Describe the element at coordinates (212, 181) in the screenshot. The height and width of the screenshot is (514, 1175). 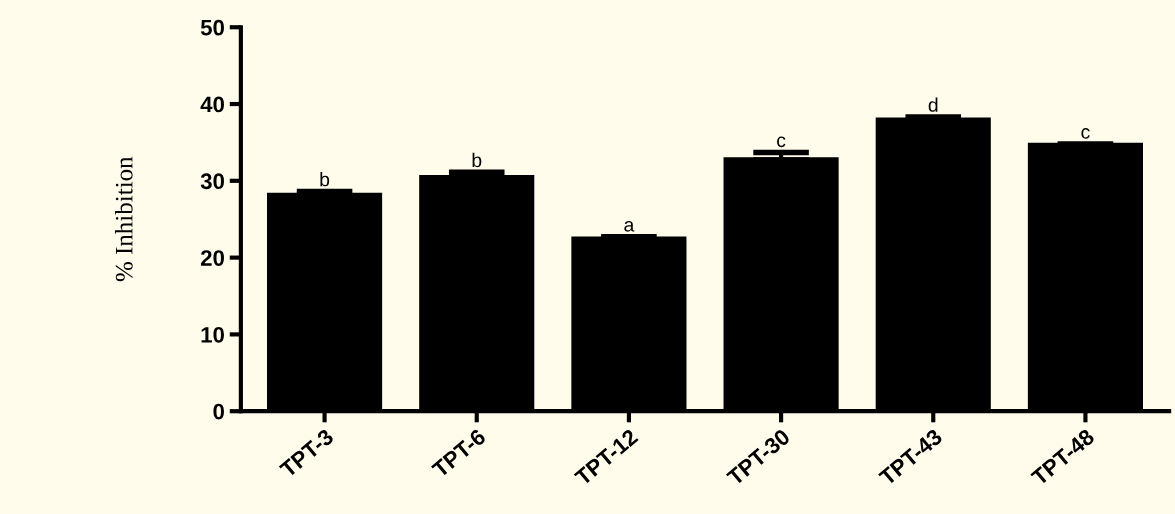
I see `y-tick-label: 30` at that location.